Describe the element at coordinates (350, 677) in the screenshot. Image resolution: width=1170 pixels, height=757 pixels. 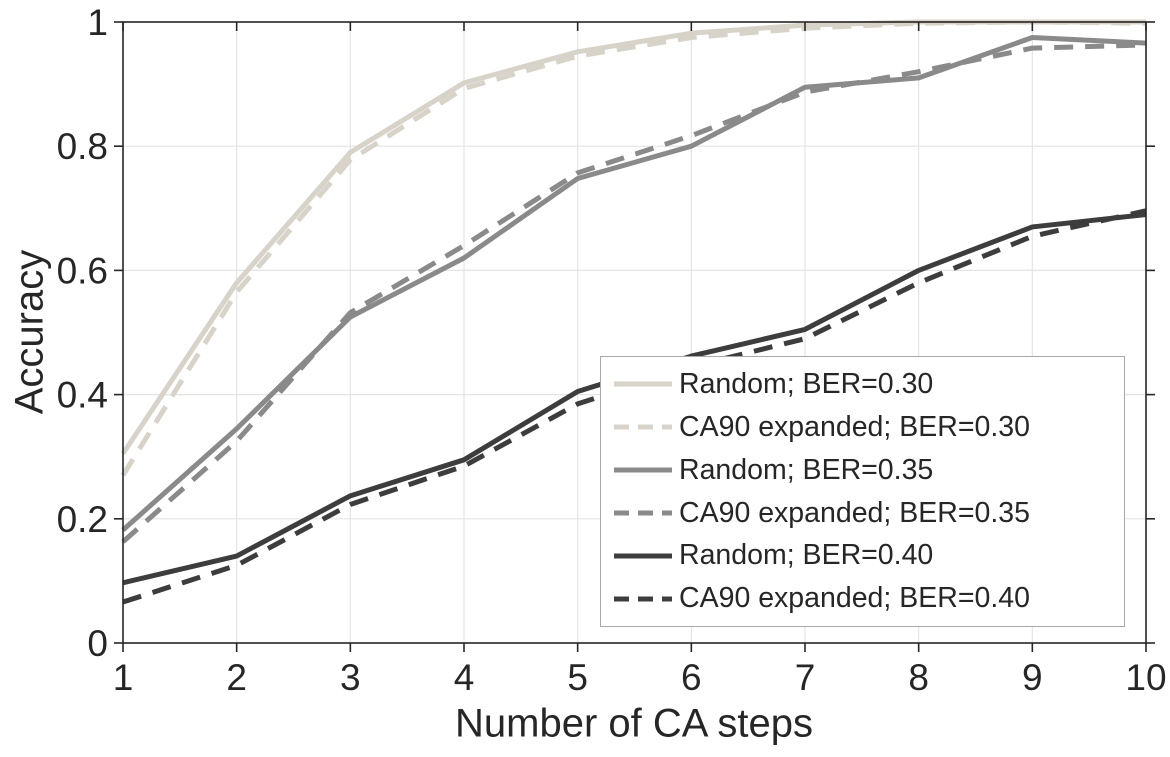
I see `x-tick-label: 3` at that location.